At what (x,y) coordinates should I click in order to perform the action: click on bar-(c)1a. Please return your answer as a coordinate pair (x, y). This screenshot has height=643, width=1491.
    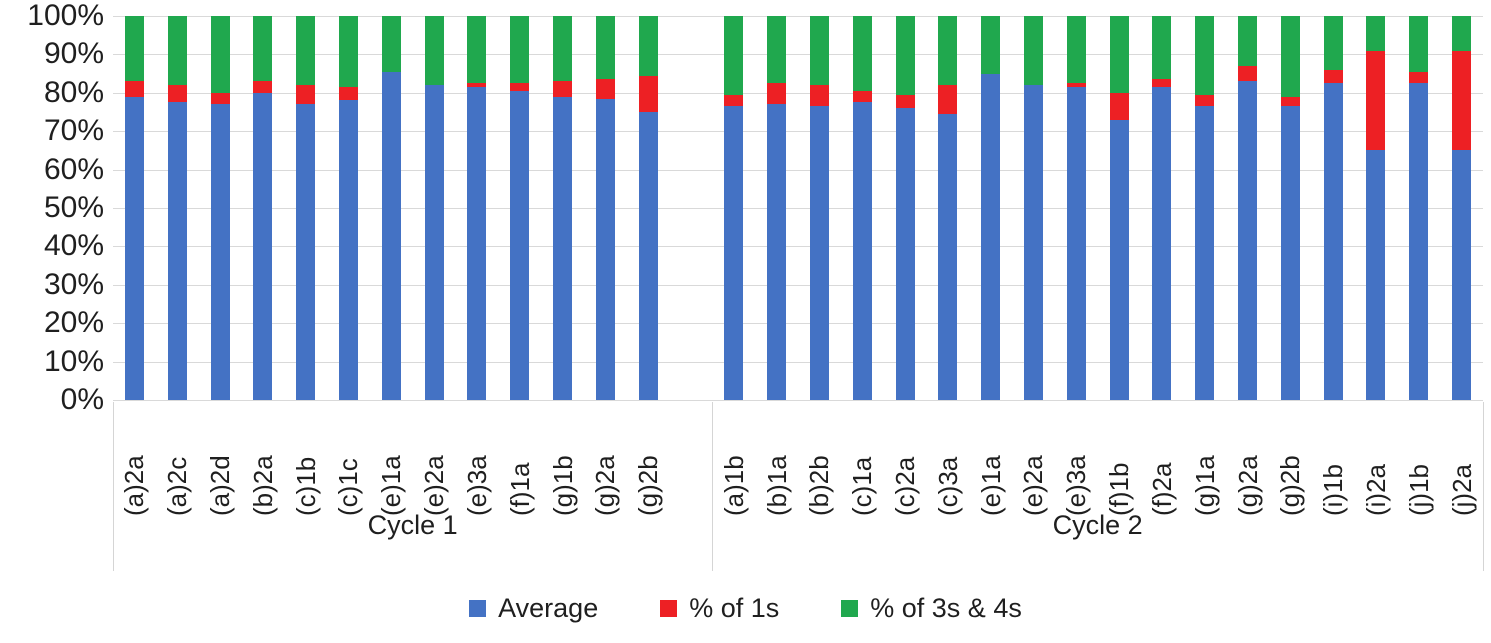
    Looking at the image, I should click on (862, 208).